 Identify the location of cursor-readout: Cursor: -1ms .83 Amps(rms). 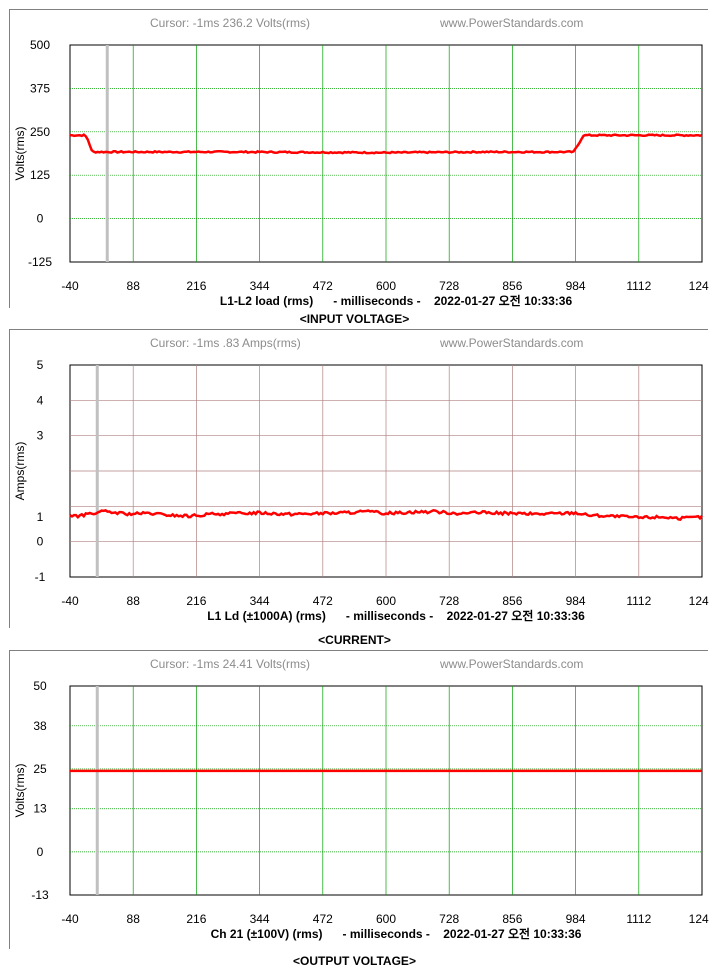
(225, 343).